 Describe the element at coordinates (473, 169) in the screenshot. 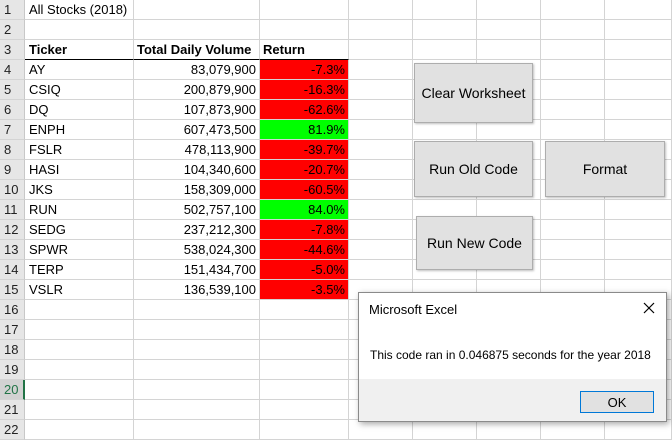

I see `run-old-code-button: Run Old Code` at that location.